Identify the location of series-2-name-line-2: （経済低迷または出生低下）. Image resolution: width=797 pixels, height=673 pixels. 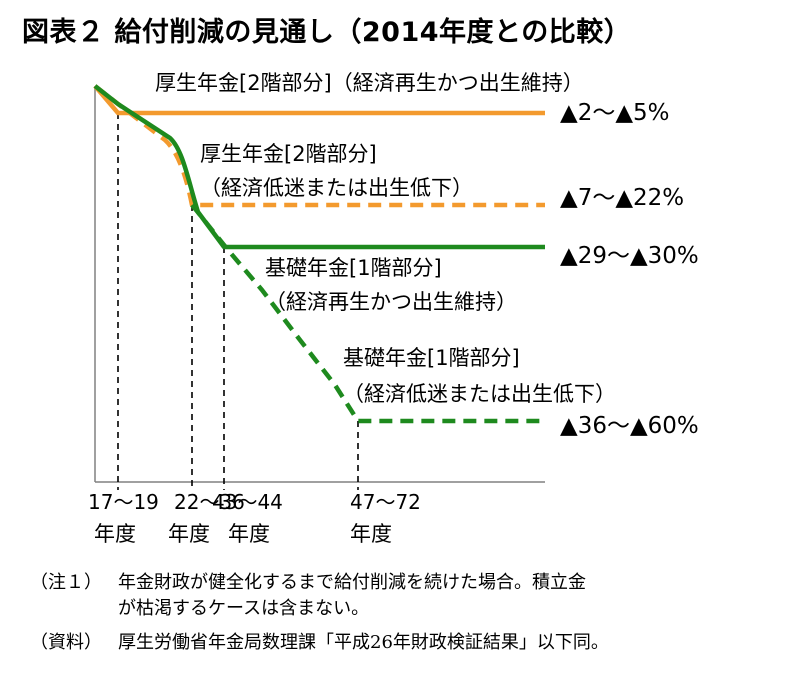
(336, 188).